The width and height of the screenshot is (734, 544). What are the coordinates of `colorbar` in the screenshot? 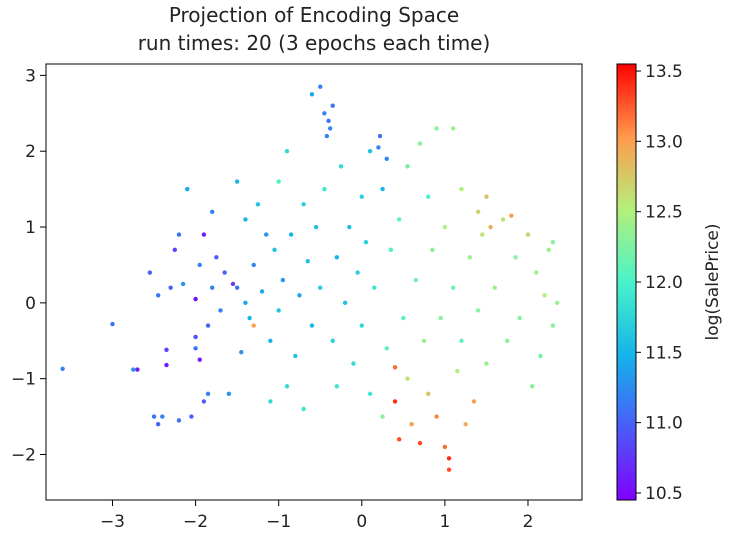 It's located at (626, 282).